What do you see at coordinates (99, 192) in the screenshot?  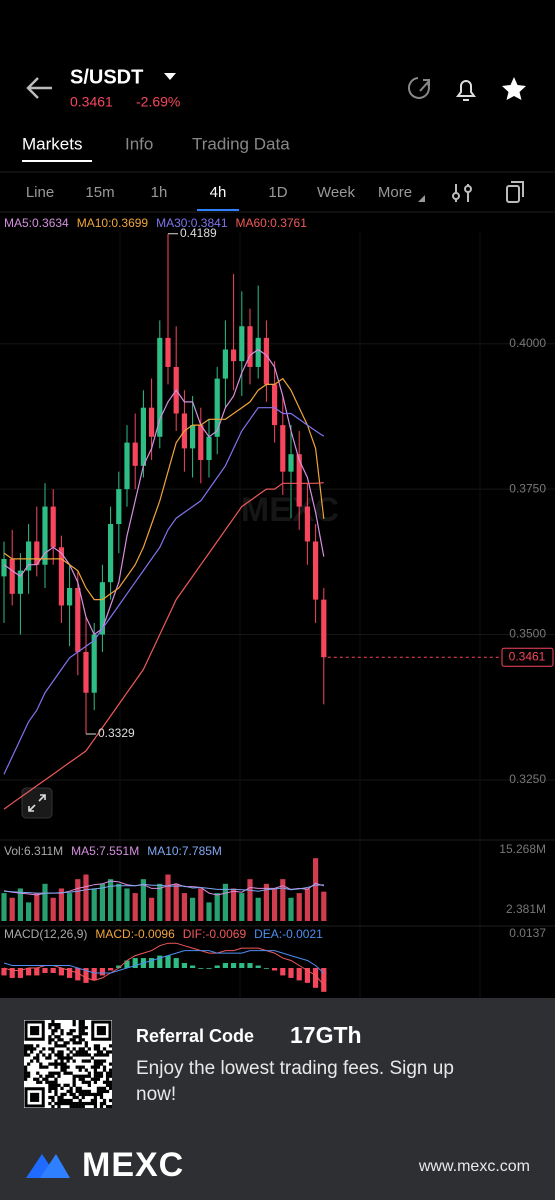 I see `interval: 15m` at bounding box center [99, 192].